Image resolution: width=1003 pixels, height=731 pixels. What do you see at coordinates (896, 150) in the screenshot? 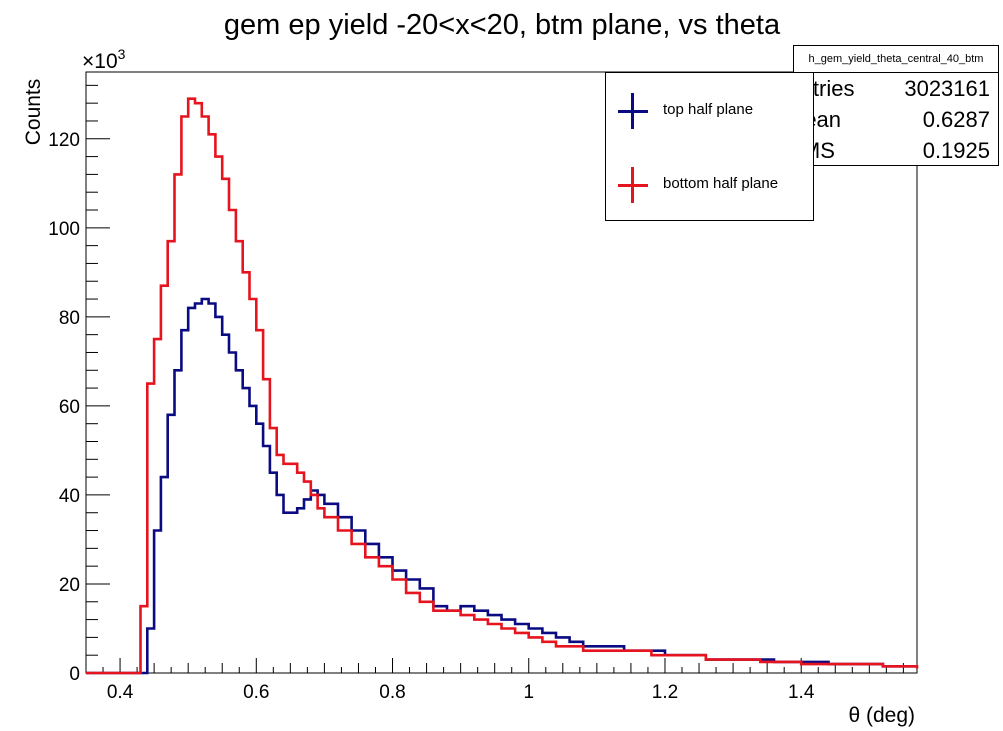
I see `stats-row-rms: RMS 0.1925` at bounding box center [896, 150].